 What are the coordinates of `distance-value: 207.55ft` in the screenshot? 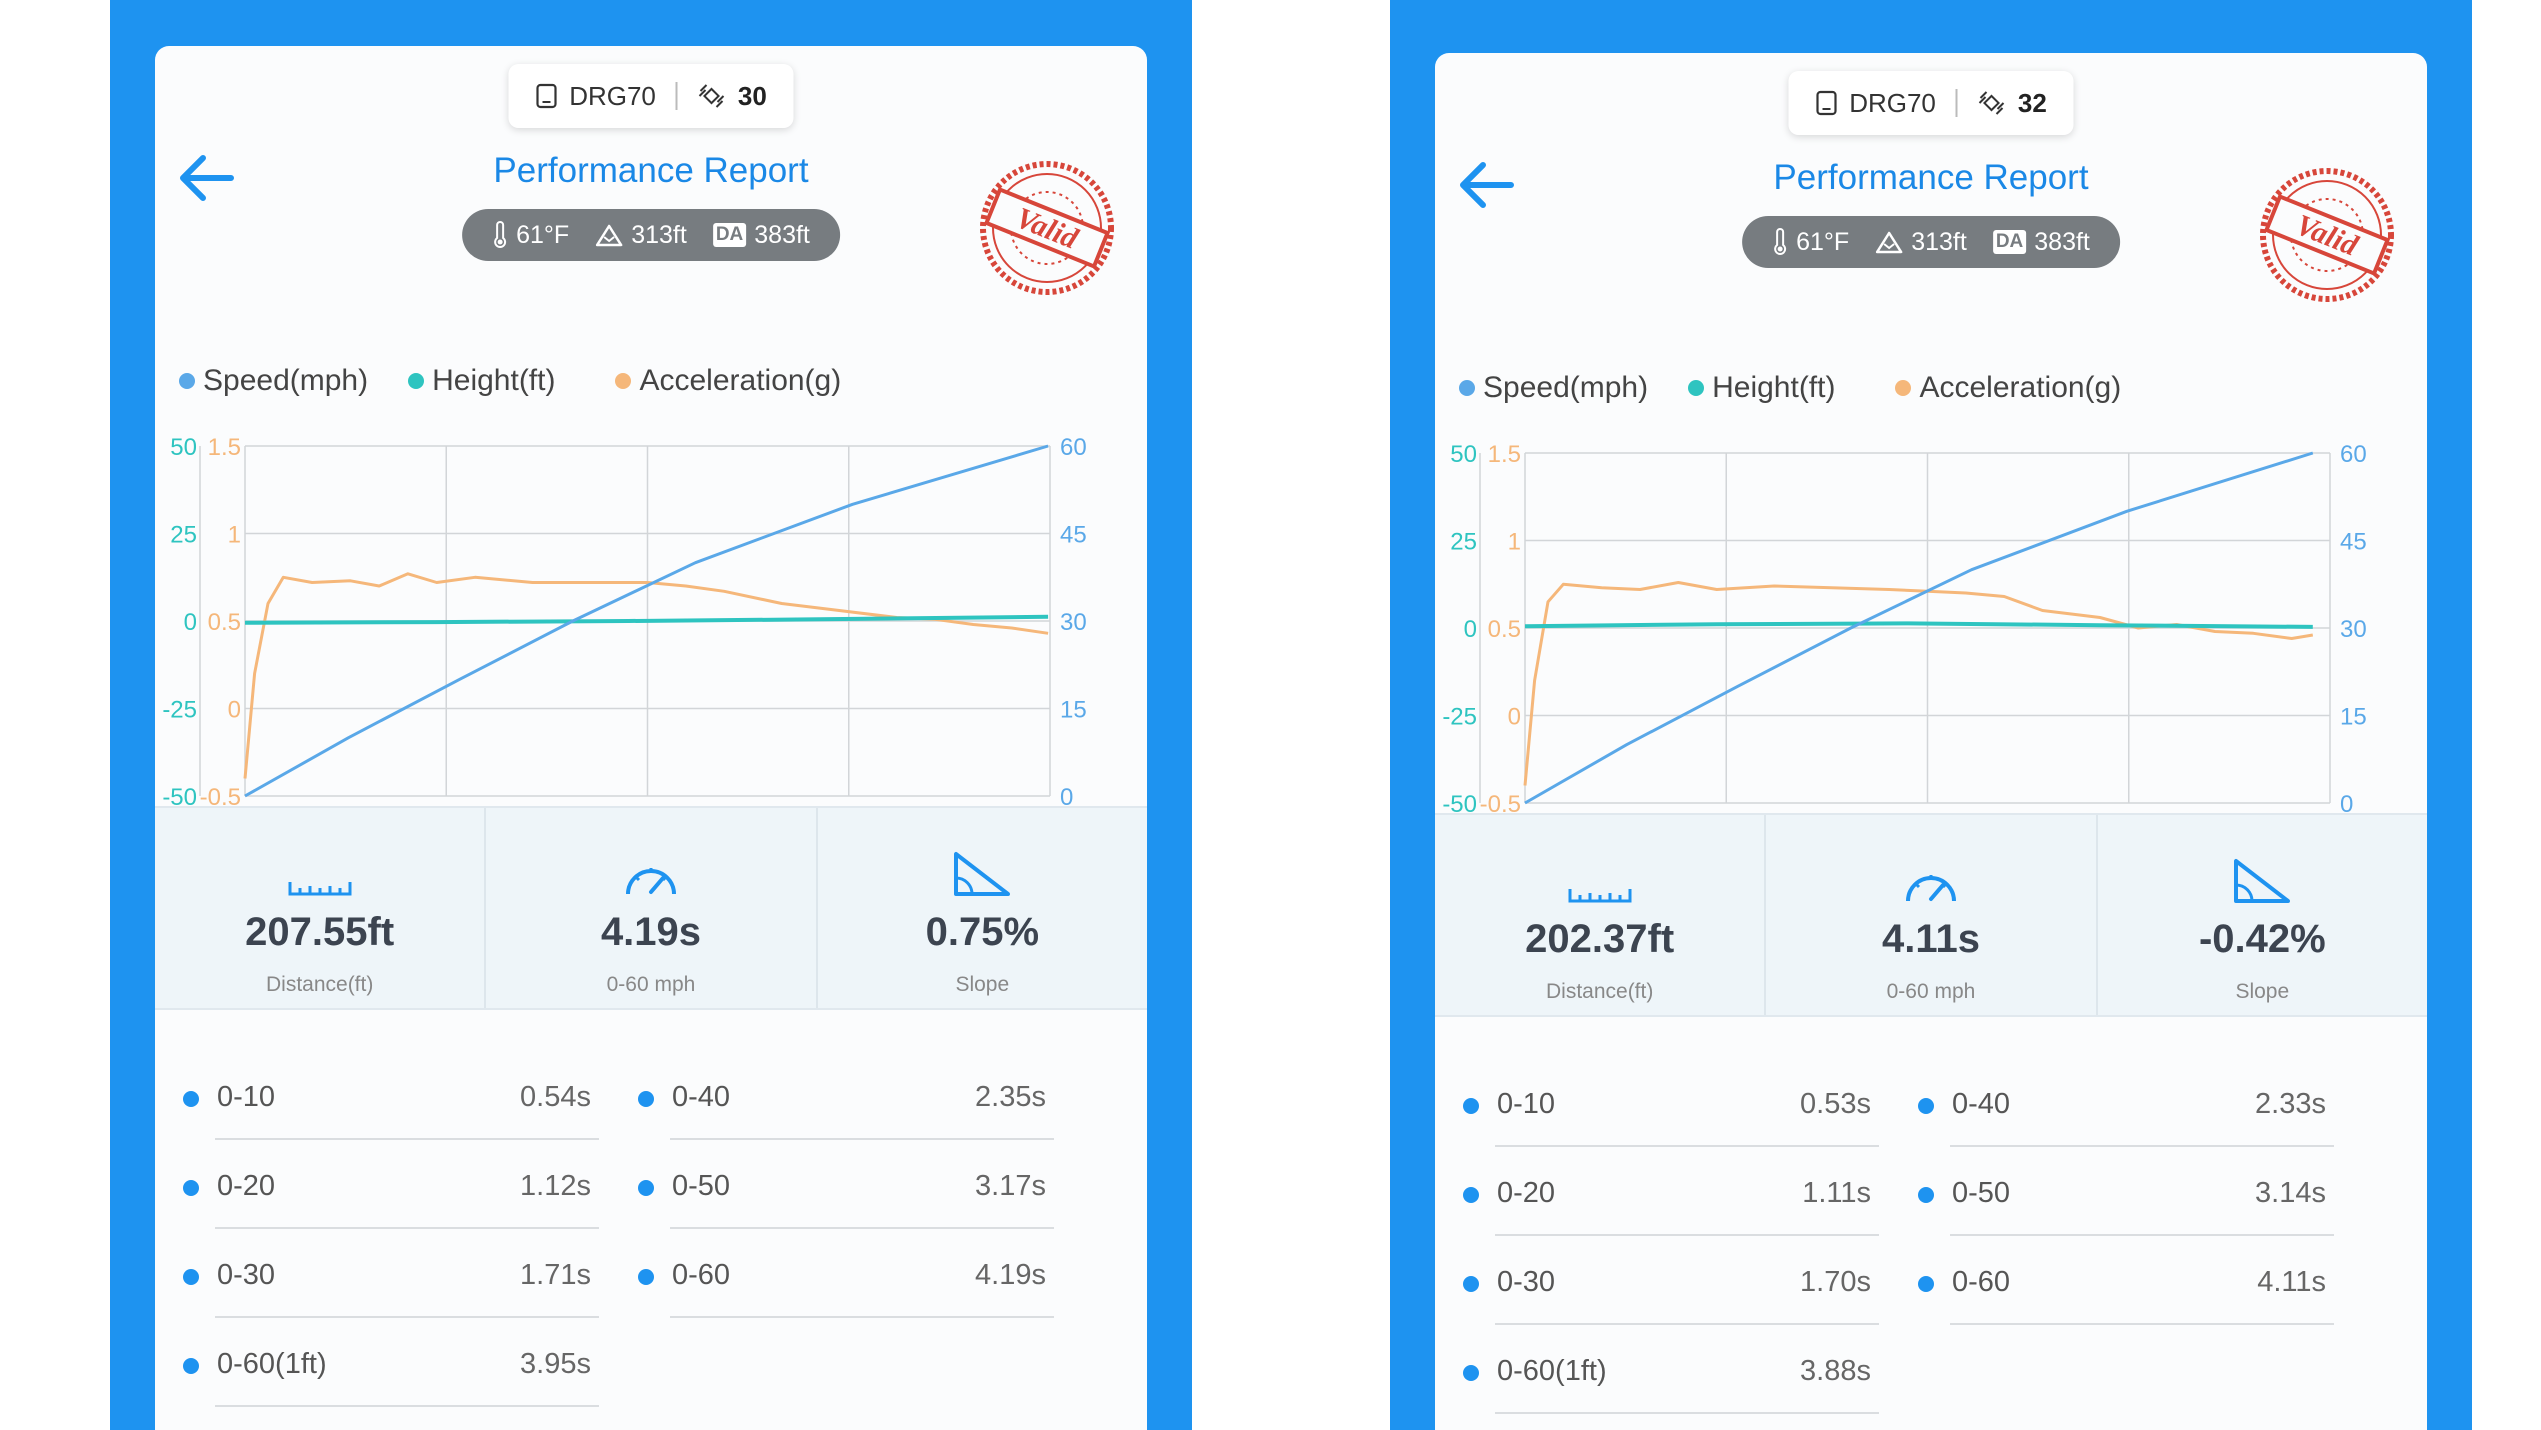 It's located at (320, 932).